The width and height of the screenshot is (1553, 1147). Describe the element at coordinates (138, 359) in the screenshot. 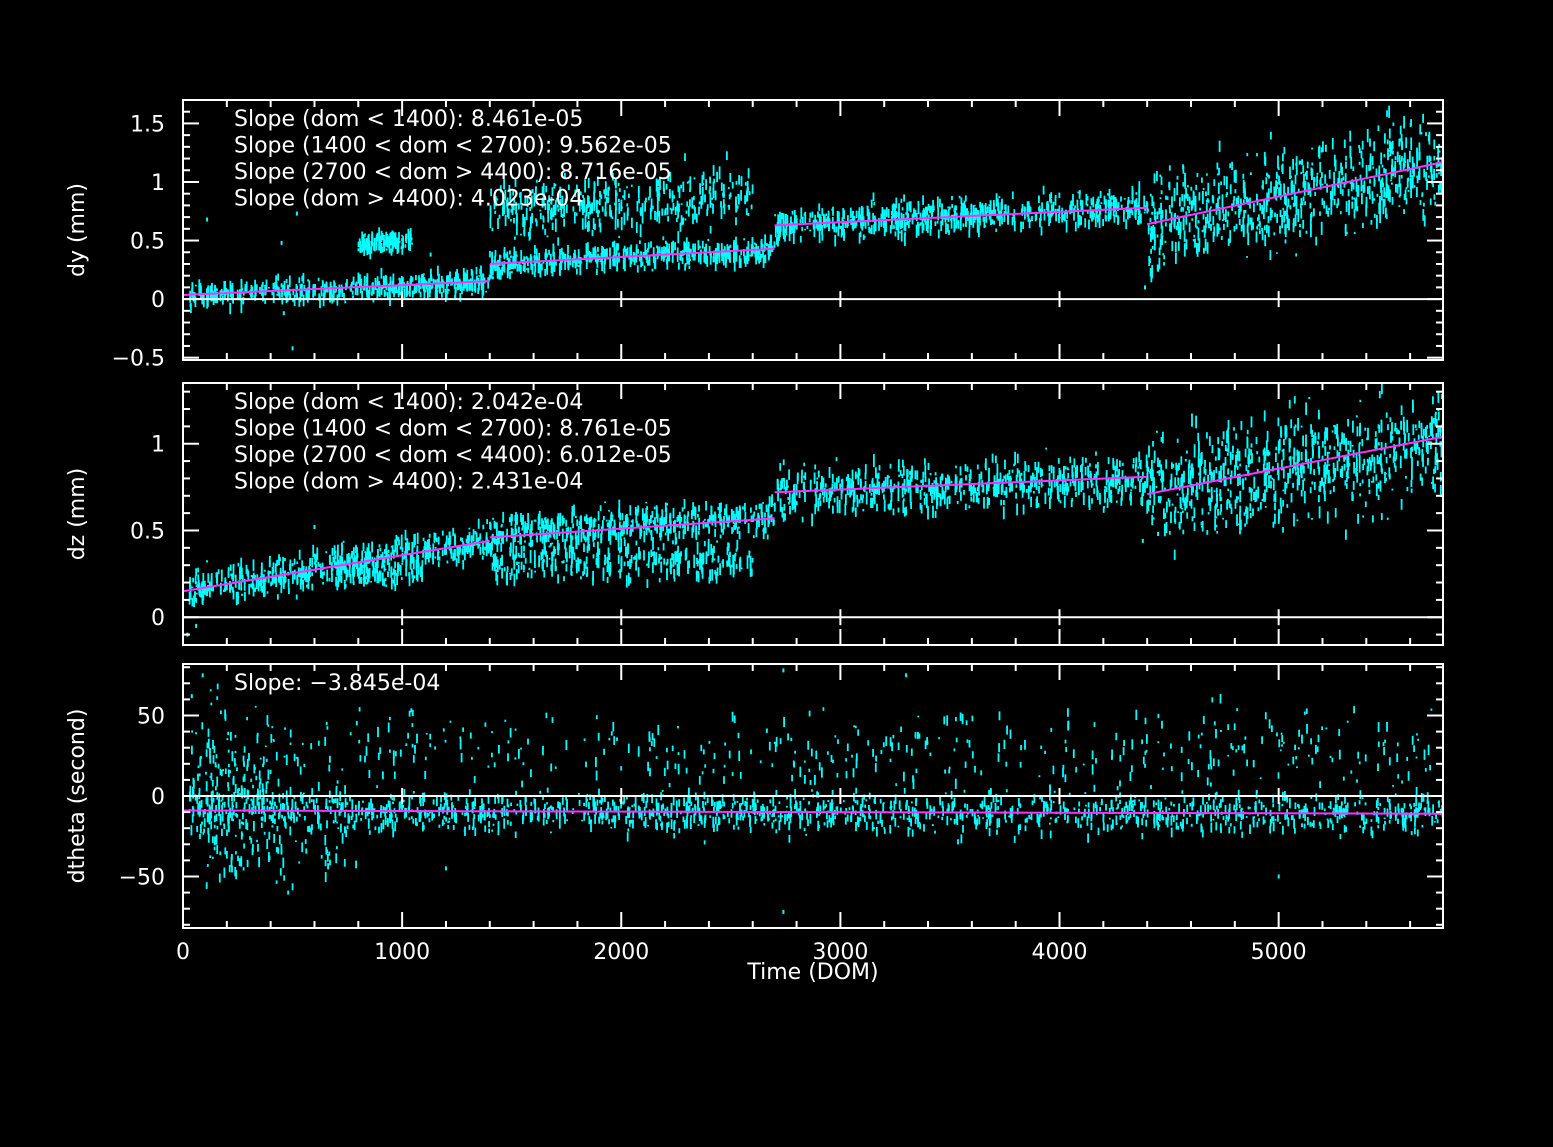

I see `y-tick-label: −0.5` at that location.